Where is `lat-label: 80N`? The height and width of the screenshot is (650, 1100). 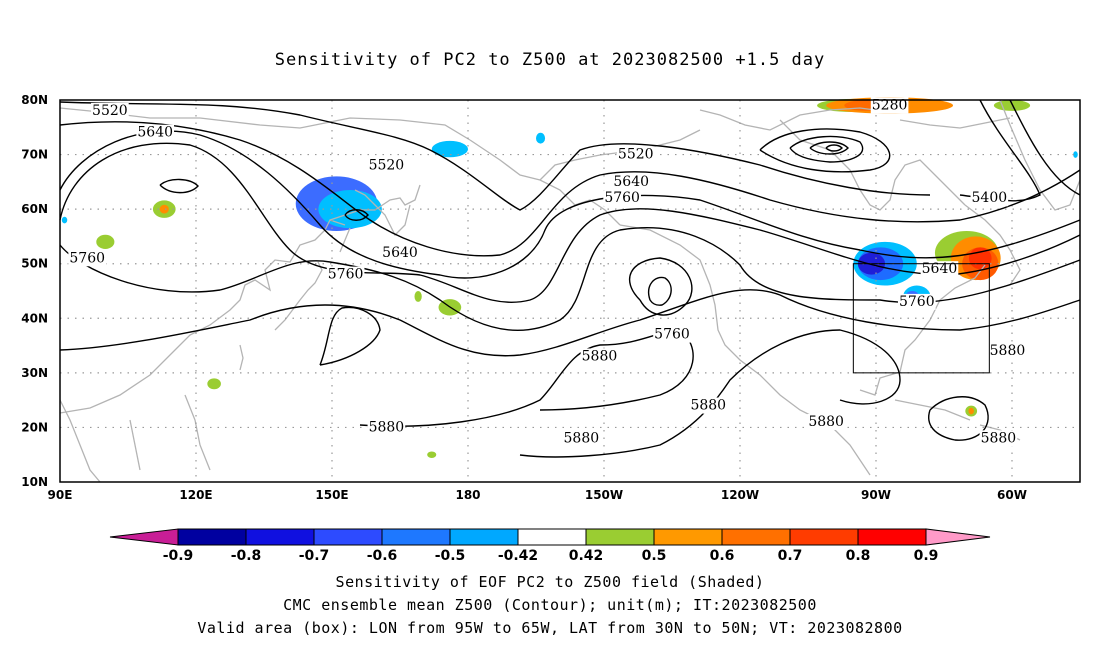 lat-label: 80N is located at coordinates (34, 100).